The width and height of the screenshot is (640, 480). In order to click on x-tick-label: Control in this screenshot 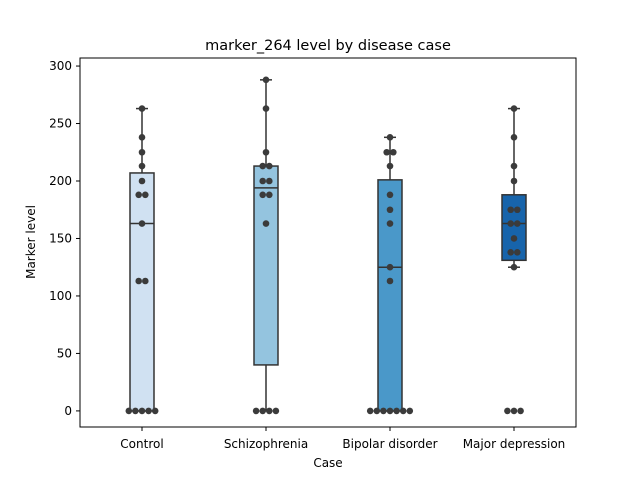, I will do `click(141, 444)`.